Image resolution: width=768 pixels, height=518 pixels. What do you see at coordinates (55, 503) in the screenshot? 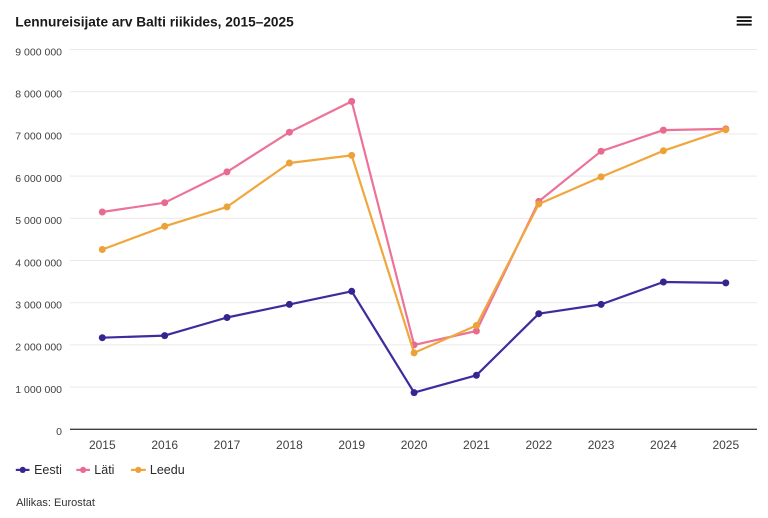
I see `svg-text: Allikas: Eurostat` at bounding box center [55, 503].